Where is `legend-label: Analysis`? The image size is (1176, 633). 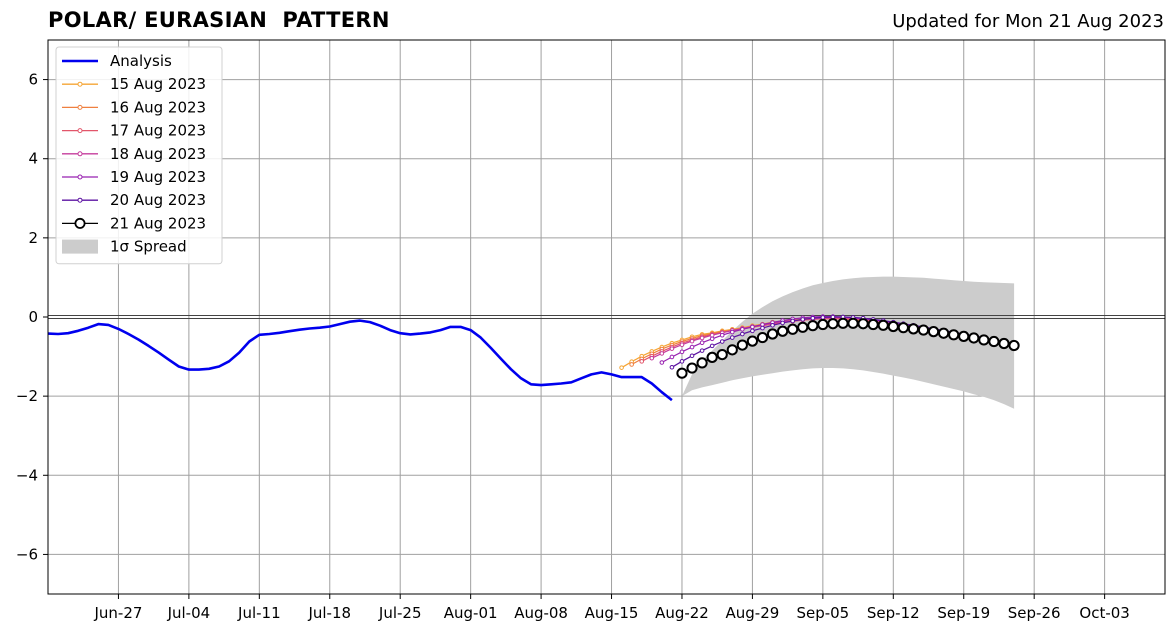
legend-label: Analysis is located at coordinates (141, 61).